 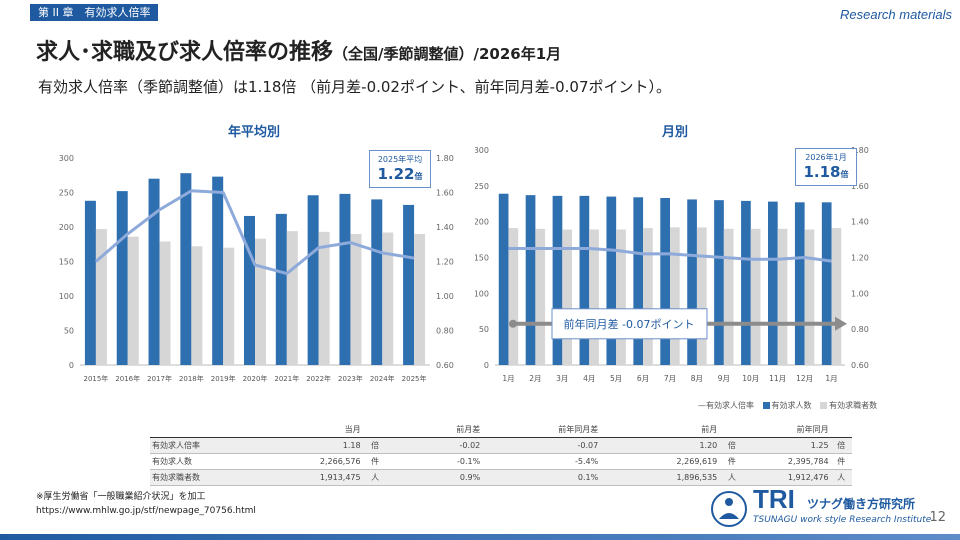 What do you see at coordinates (66, 262) in the screenshot?
I see `y-tick-label: 150` at bounding box center [66, 262].